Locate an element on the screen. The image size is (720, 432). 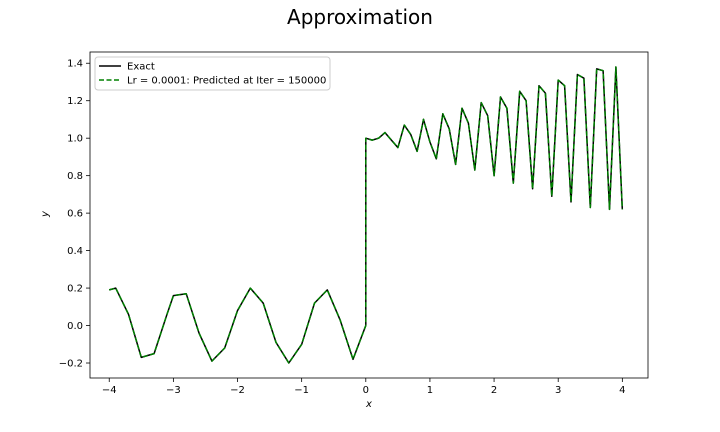
chart-title: Approximation is located at coordinates (360, 17).